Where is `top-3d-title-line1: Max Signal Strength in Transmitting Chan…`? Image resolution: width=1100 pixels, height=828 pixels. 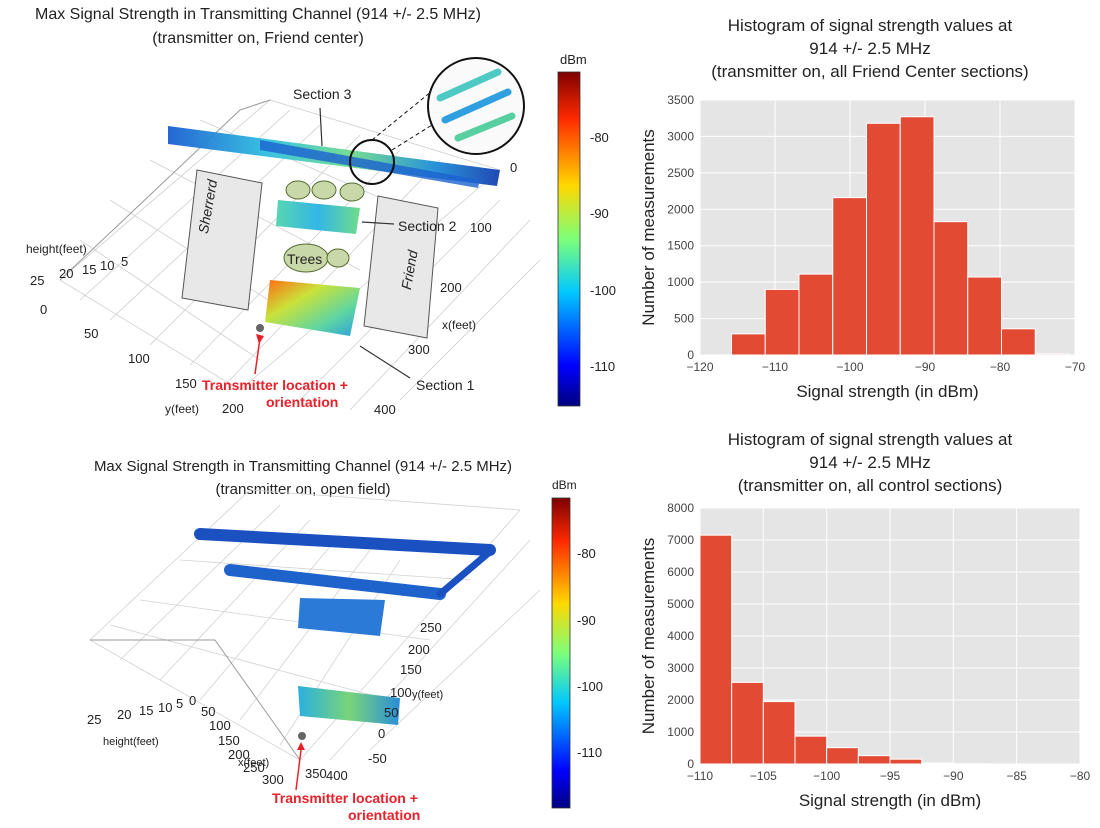
top-3d-title-line1: Max Signal Strength in Transmitting Chan… is located at coordinates (258, 14).